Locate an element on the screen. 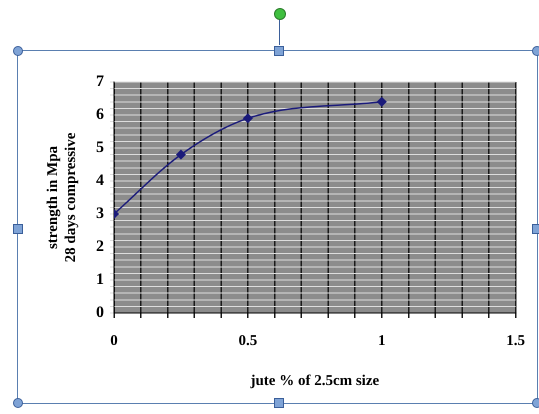 The height and width of the screenshot is (414, 539). y-tick-label: 7 is located at coordinates (100, 81).